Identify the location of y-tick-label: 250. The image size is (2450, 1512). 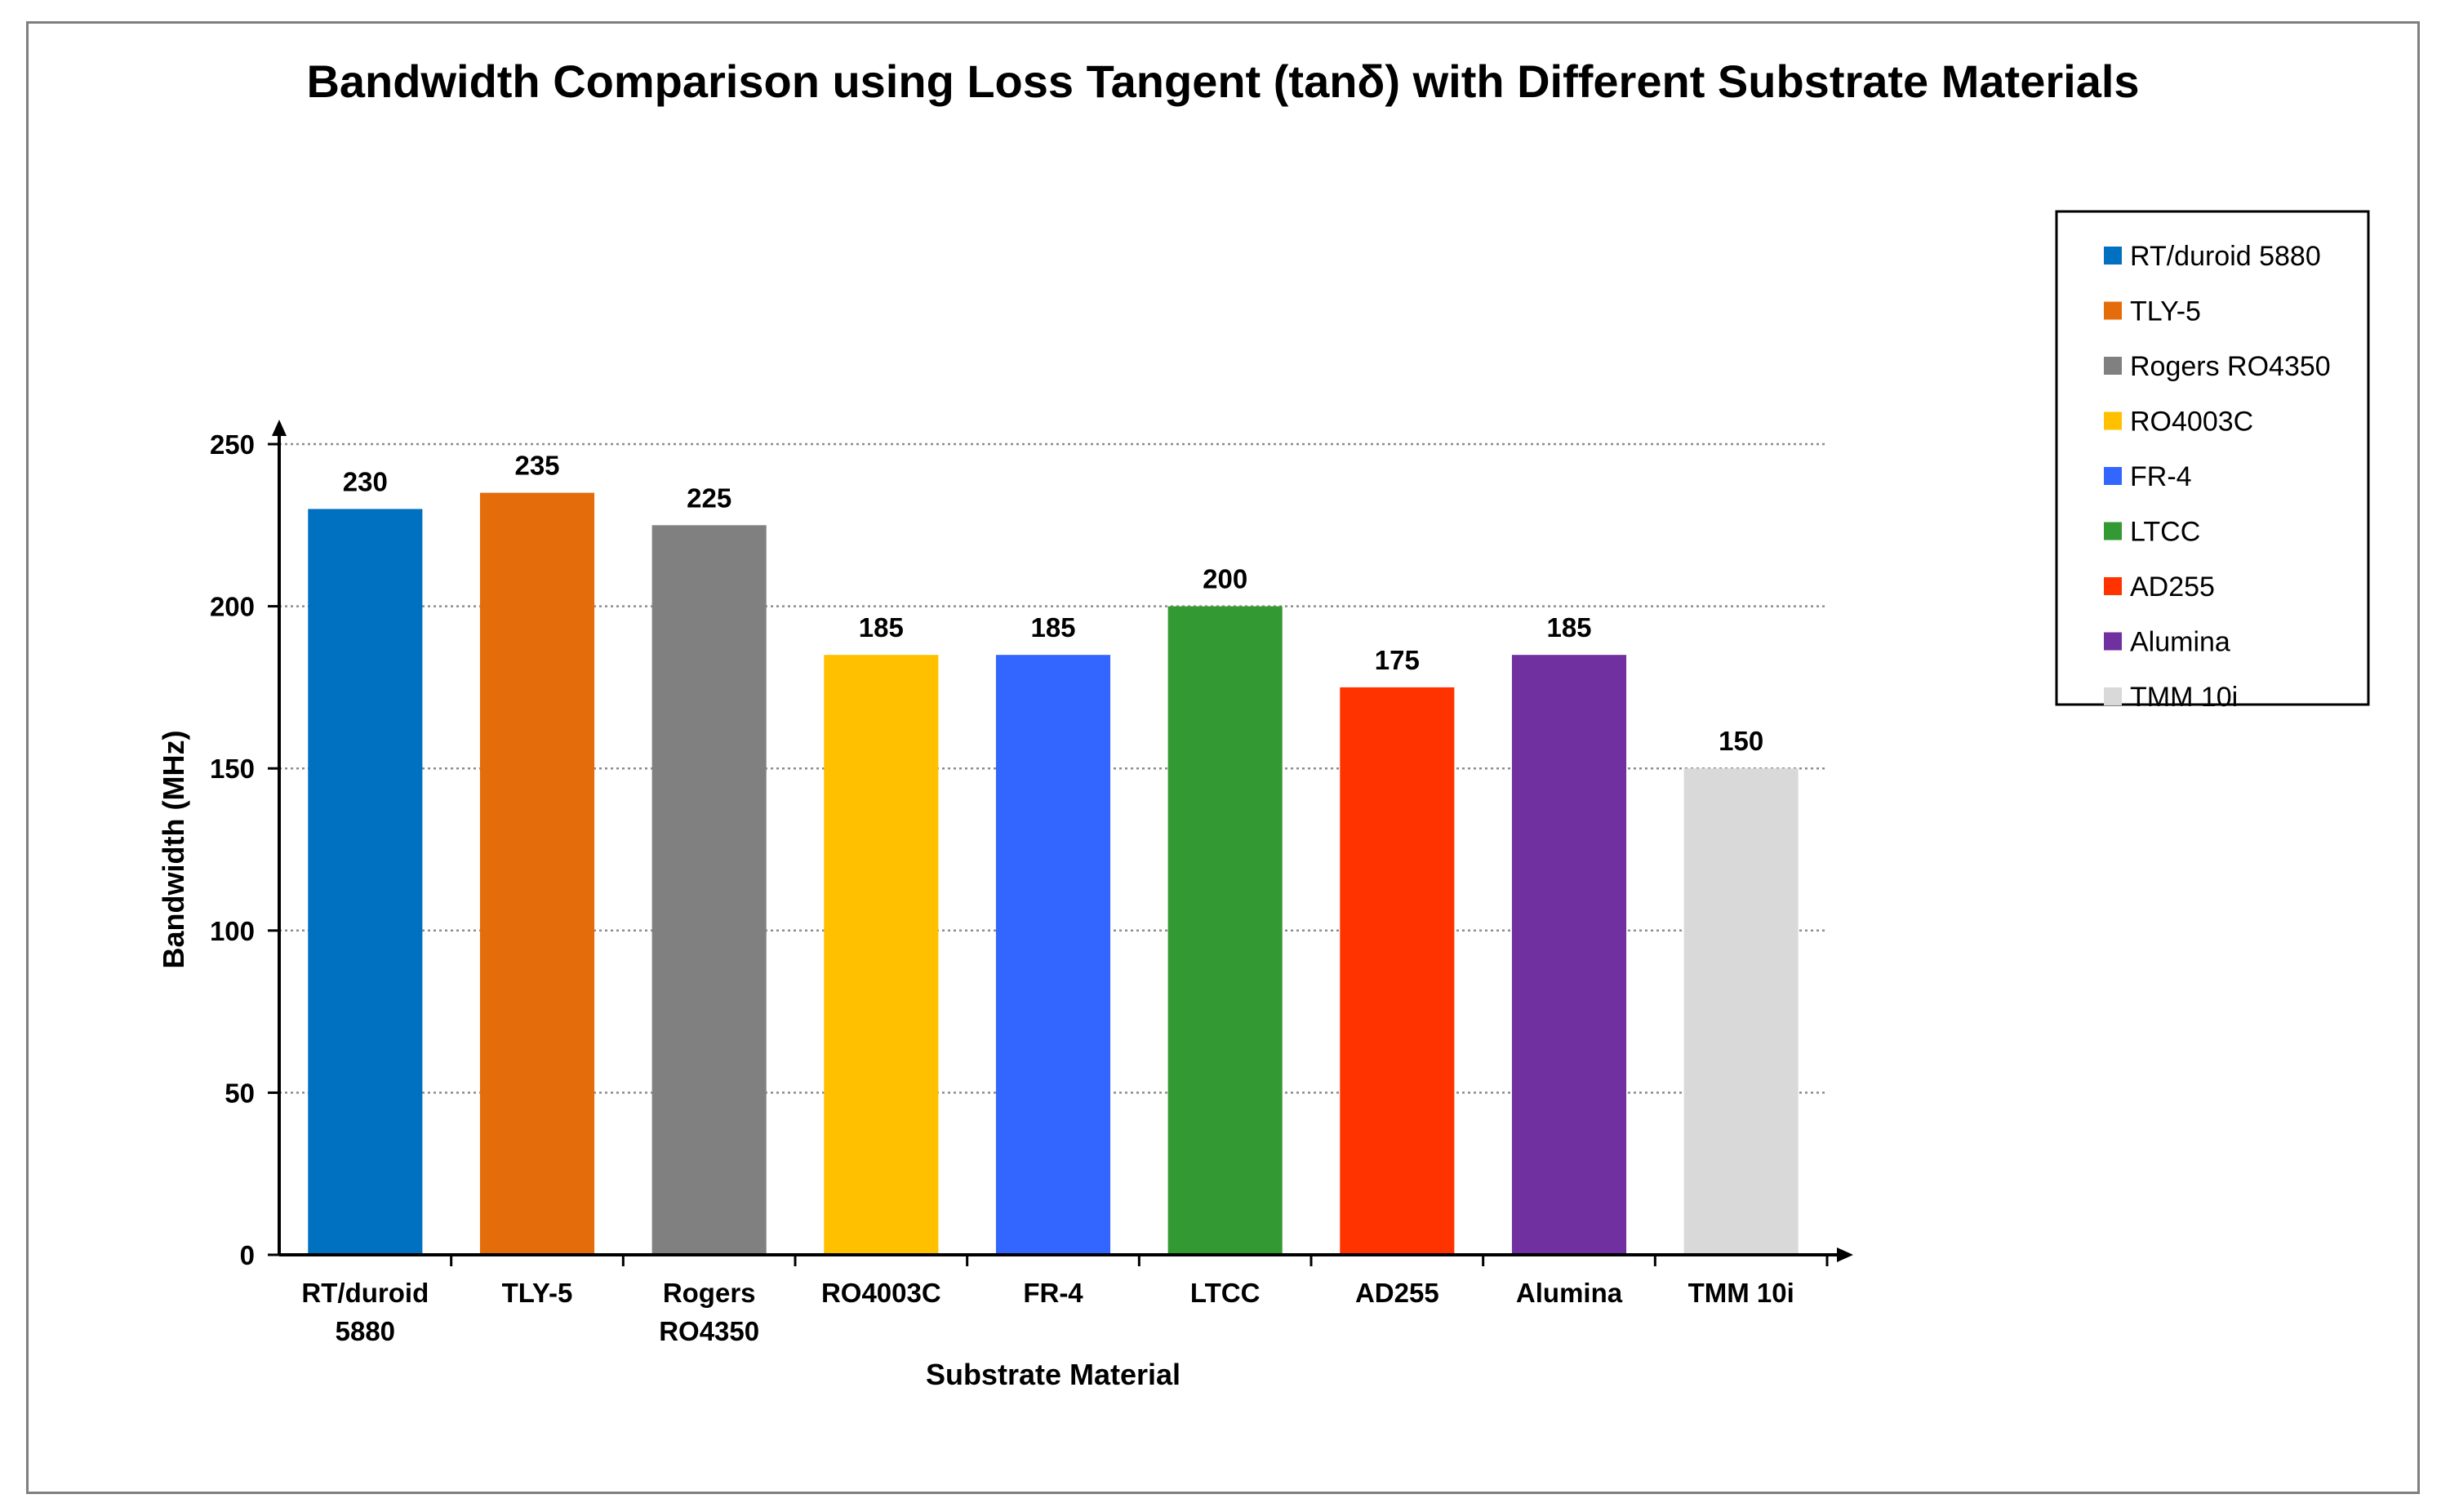
(232, 444).